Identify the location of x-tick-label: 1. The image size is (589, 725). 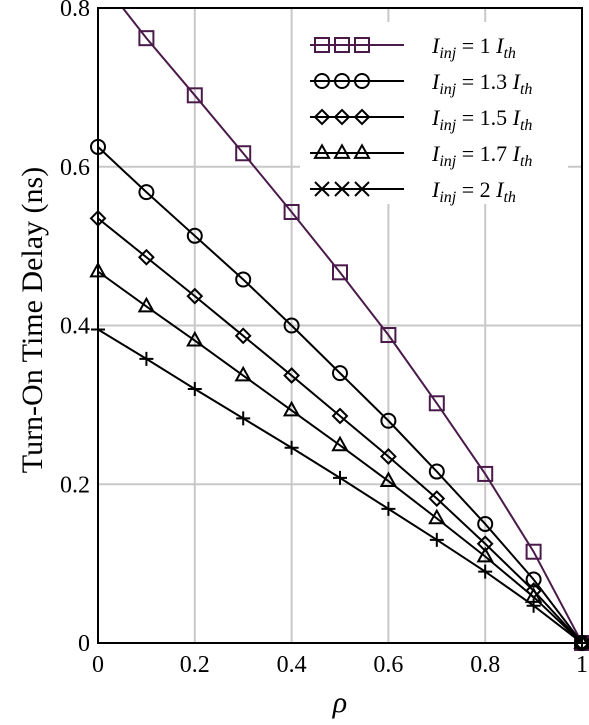
(582, 665).